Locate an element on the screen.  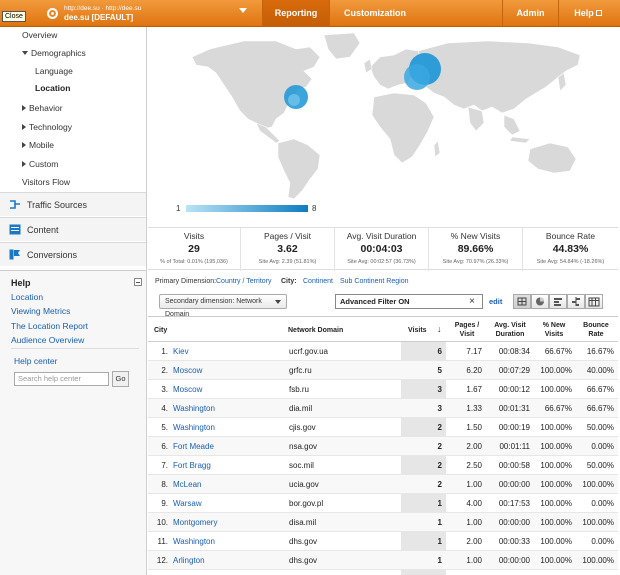
sidebar-item-label: Technology is located at coordinates (51, 127).